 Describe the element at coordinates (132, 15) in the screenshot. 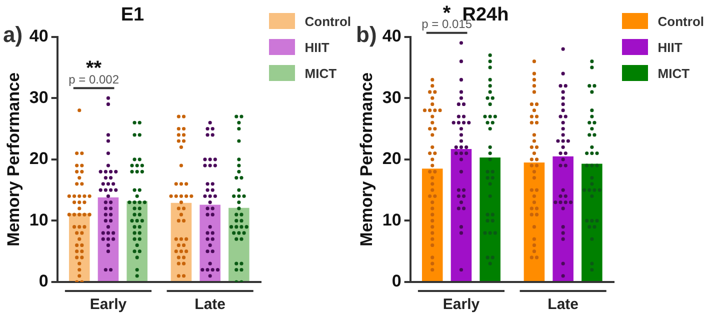

I see `chart-title: E1` at that location.